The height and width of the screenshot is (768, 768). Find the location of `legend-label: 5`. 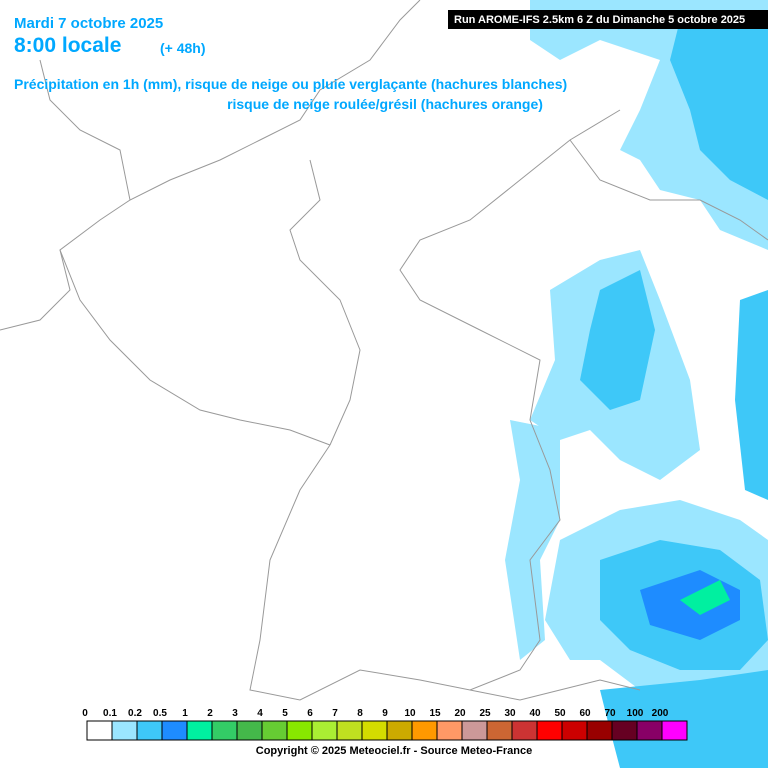

legend-label: 5 is located at coordinates (285, 713).